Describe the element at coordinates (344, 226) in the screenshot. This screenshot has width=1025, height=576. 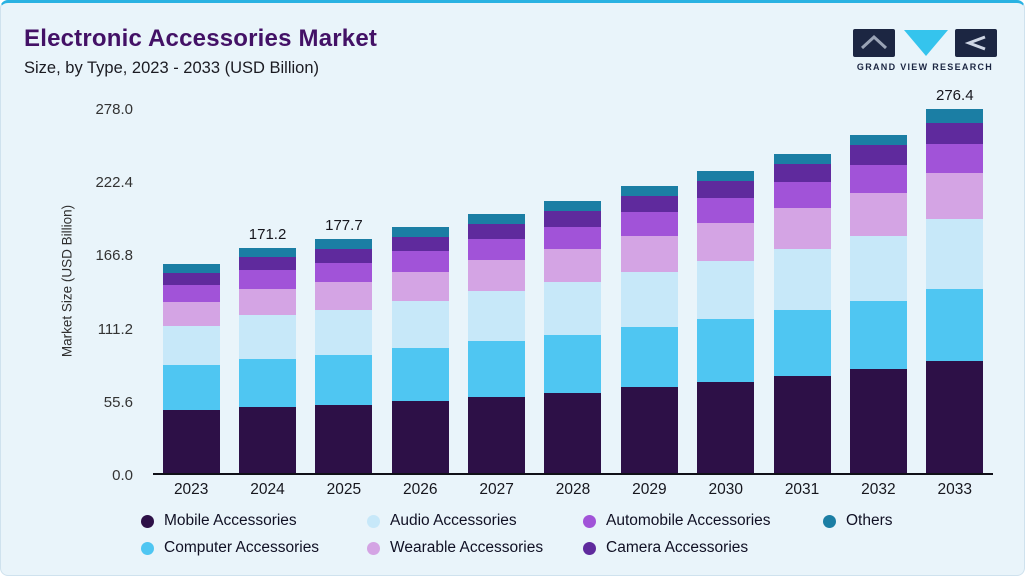
I see `bar-total-label: 177.7` at that location.